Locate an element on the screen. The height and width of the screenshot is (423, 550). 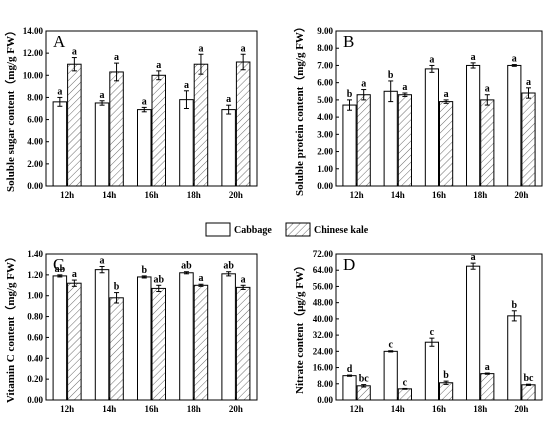
y-axis-label: Vitamin C content（mg/g FW） is located at coordinates (10, 327).